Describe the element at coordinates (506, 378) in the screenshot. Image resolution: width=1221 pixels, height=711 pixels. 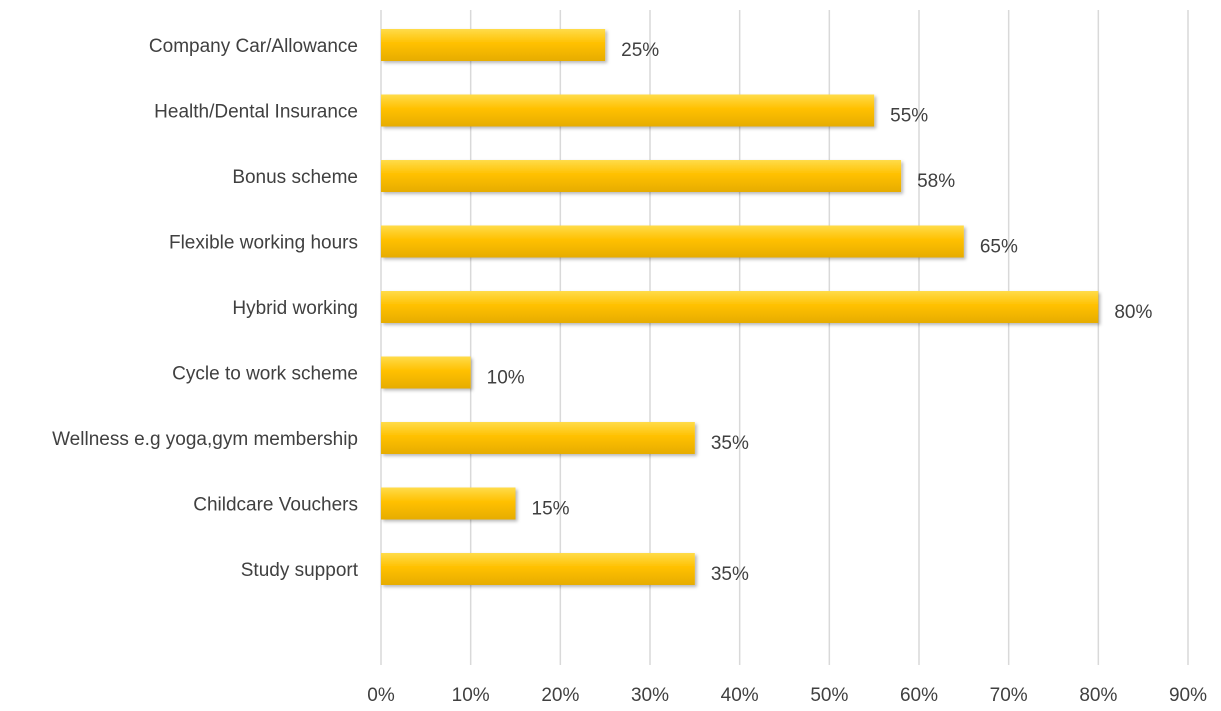
I see `data-label: 10%` at that location.